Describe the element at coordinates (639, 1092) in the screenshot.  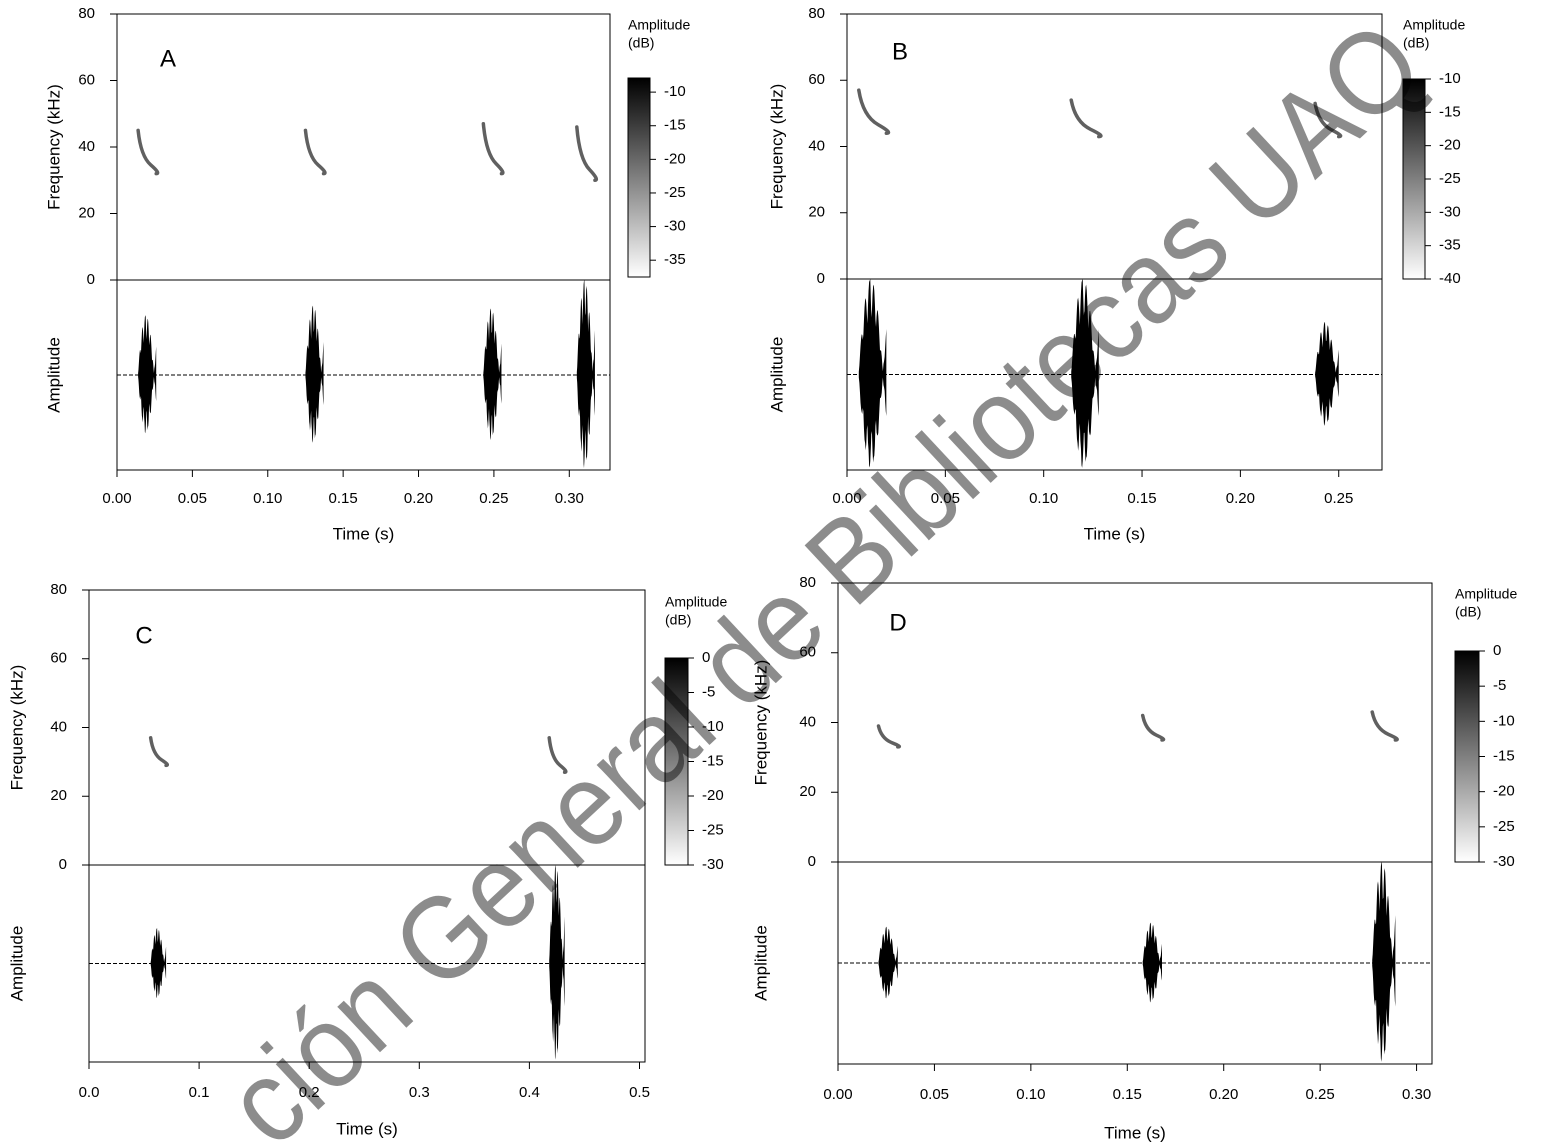
I see `x-tick-label: 0.5` at that location.